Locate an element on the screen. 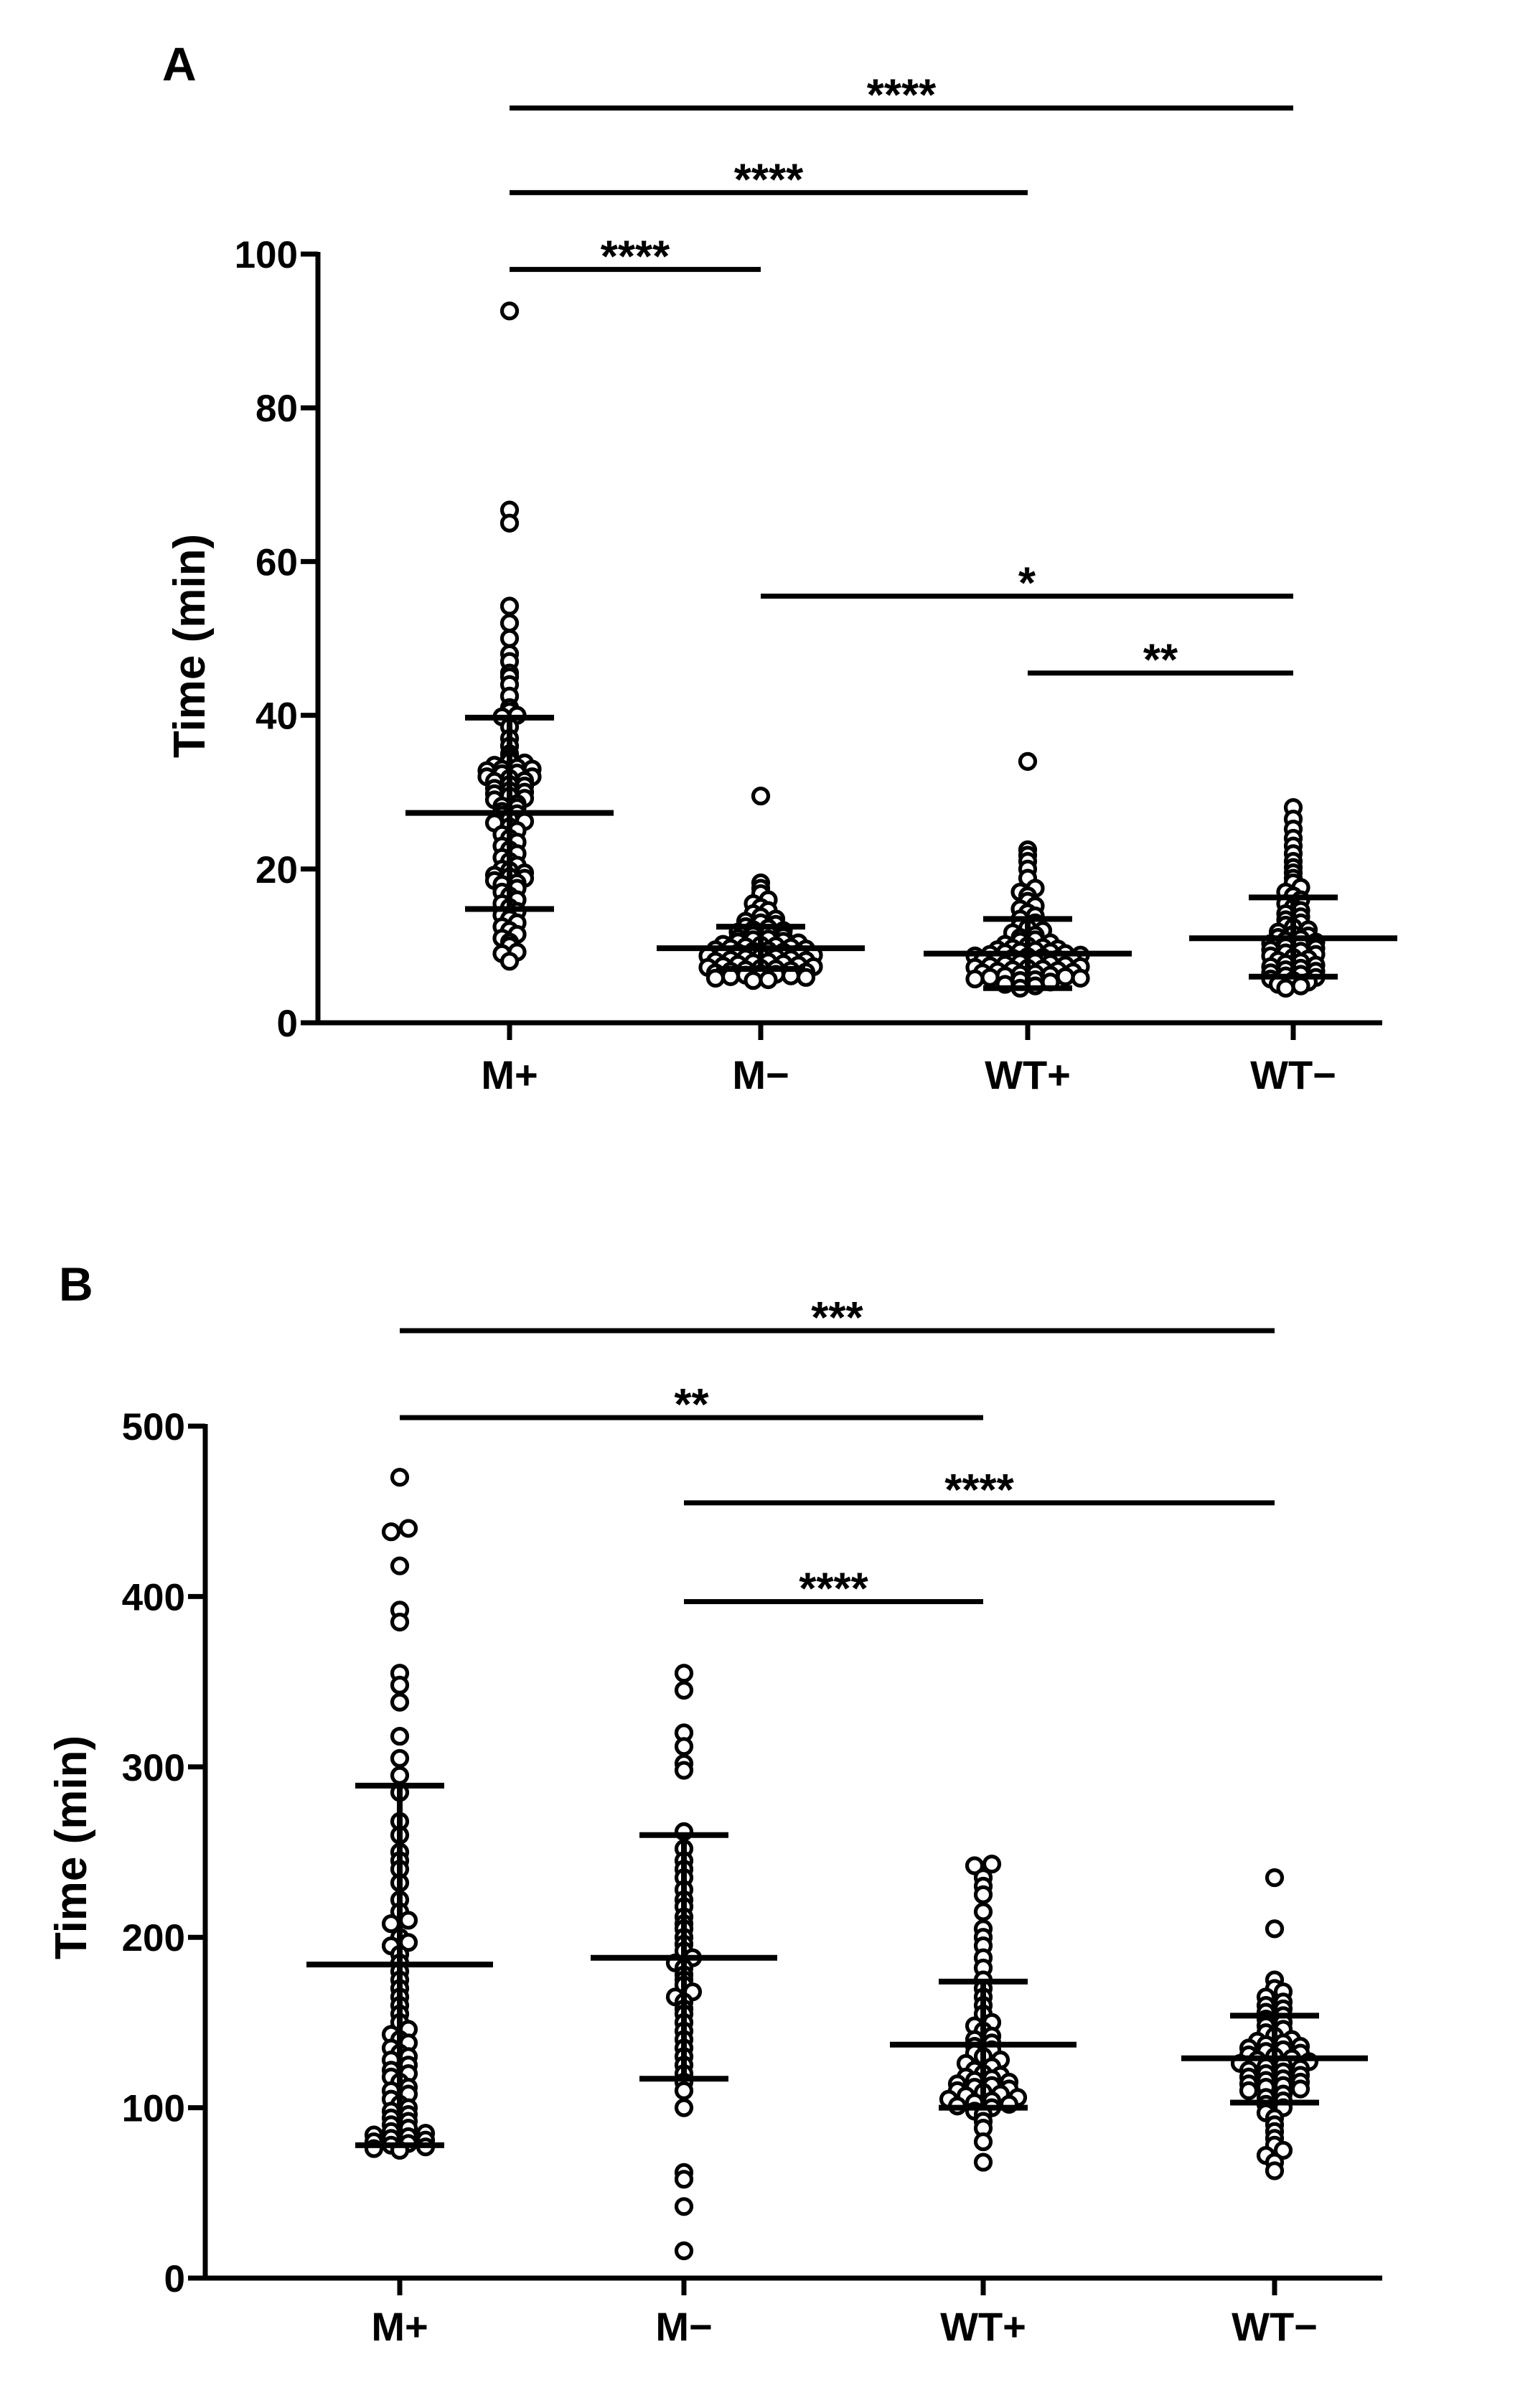 The height and width of the screenshot is (2408, 1515). panel-a-significance: *************** is located at coordinates (901, 378).